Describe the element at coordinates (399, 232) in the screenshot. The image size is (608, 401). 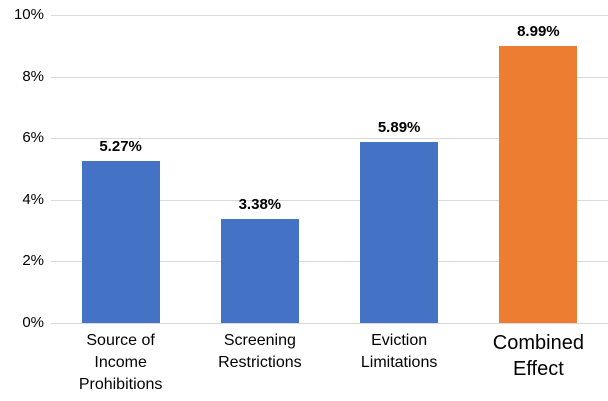
I see `bar-eviction-limitations` at that location.